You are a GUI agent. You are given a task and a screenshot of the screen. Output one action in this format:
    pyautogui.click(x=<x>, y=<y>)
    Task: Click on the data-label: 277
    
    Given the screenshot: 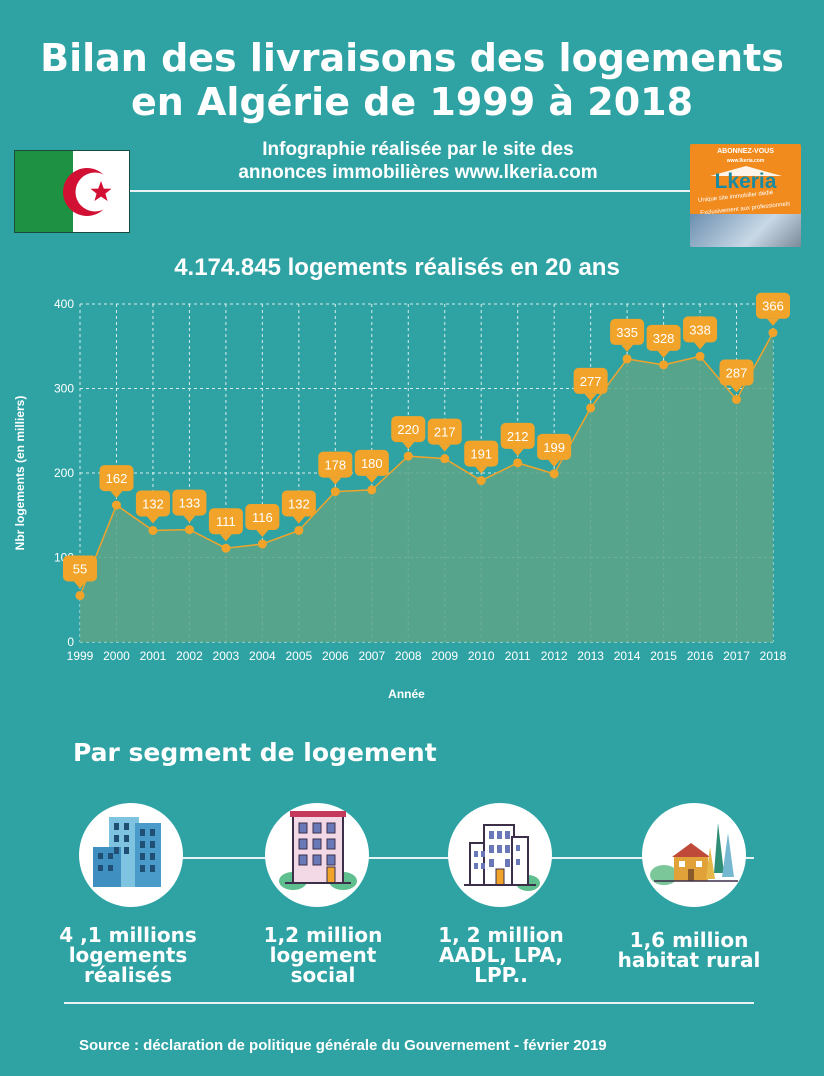 What is the action you would take?
    pyautogui.click(x=591, y=381)
    